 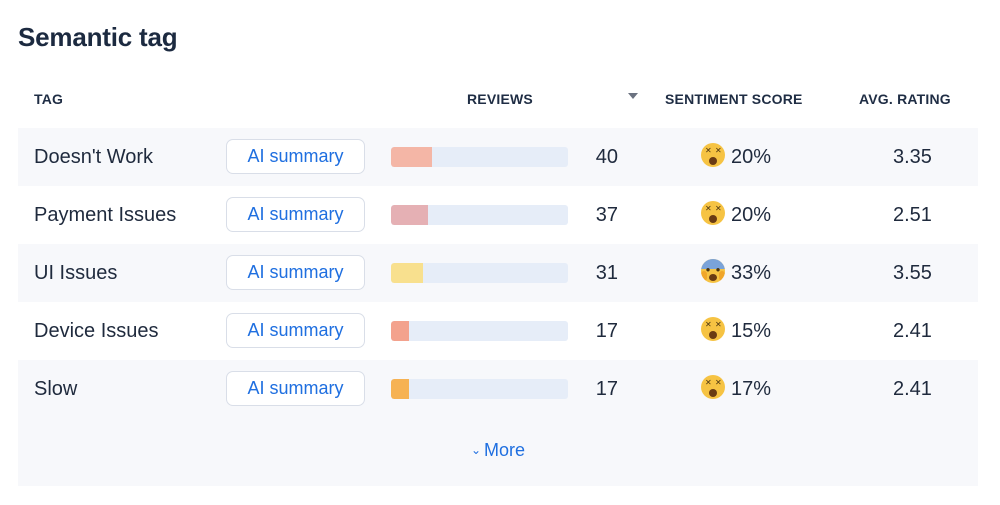 What do you see at coordinates (713, 271) in the screenshot?
I see `screaming-face-icon: ● ●` at bounding box center [713, 271].